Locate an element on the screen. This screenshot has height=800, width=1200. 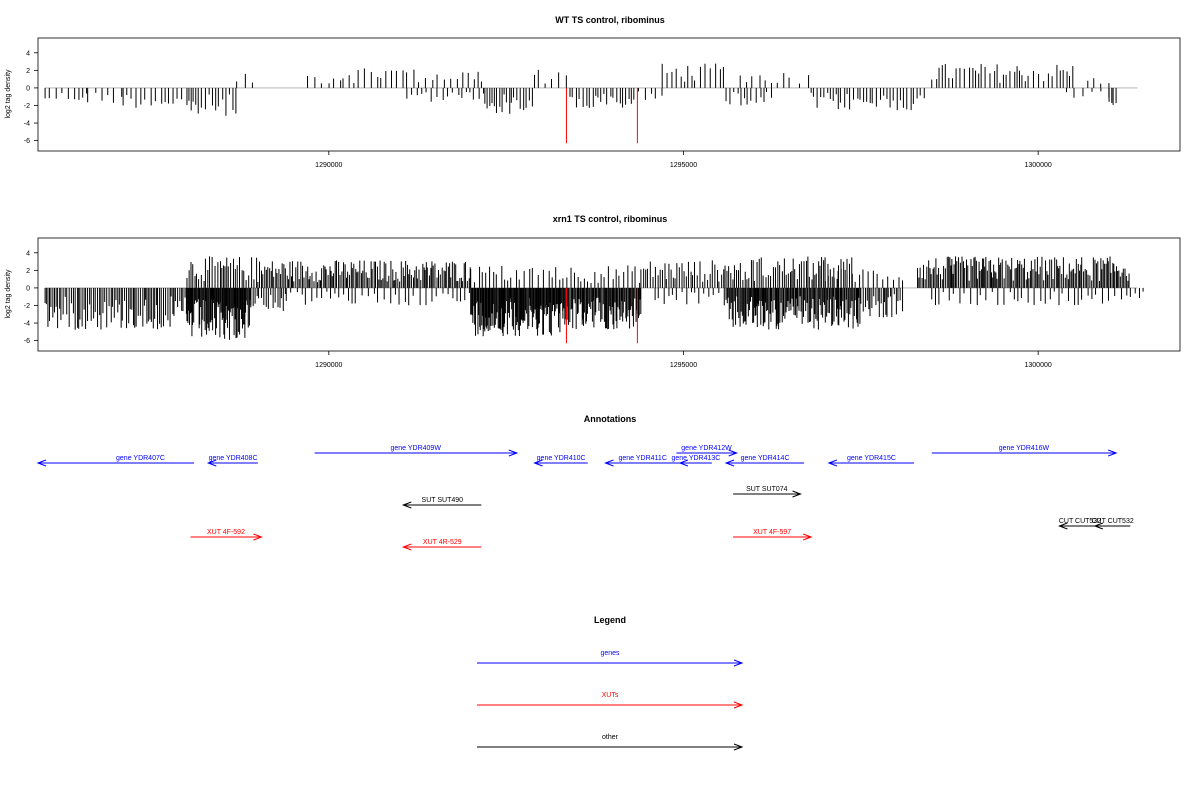
legend-label-other: other is located at coordinates (610, 737).